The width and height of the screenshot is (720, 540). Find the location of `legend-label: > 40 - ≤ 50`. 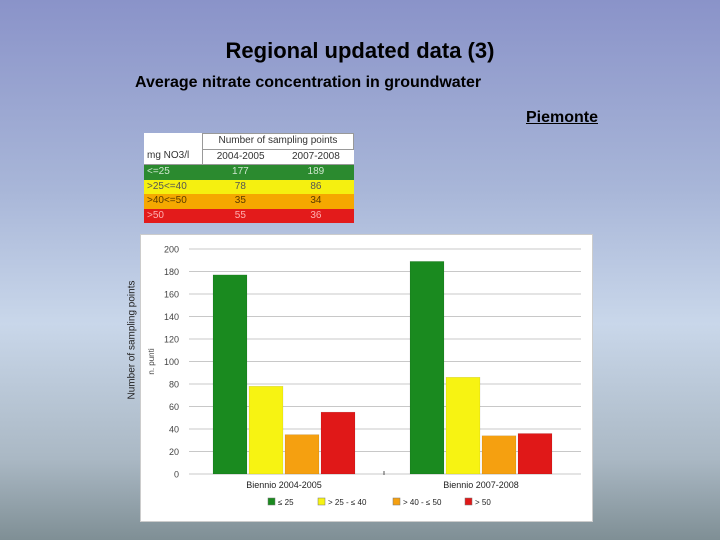

legend-label: > 40 - ≤ 50 is located at coordinates (422, 502).